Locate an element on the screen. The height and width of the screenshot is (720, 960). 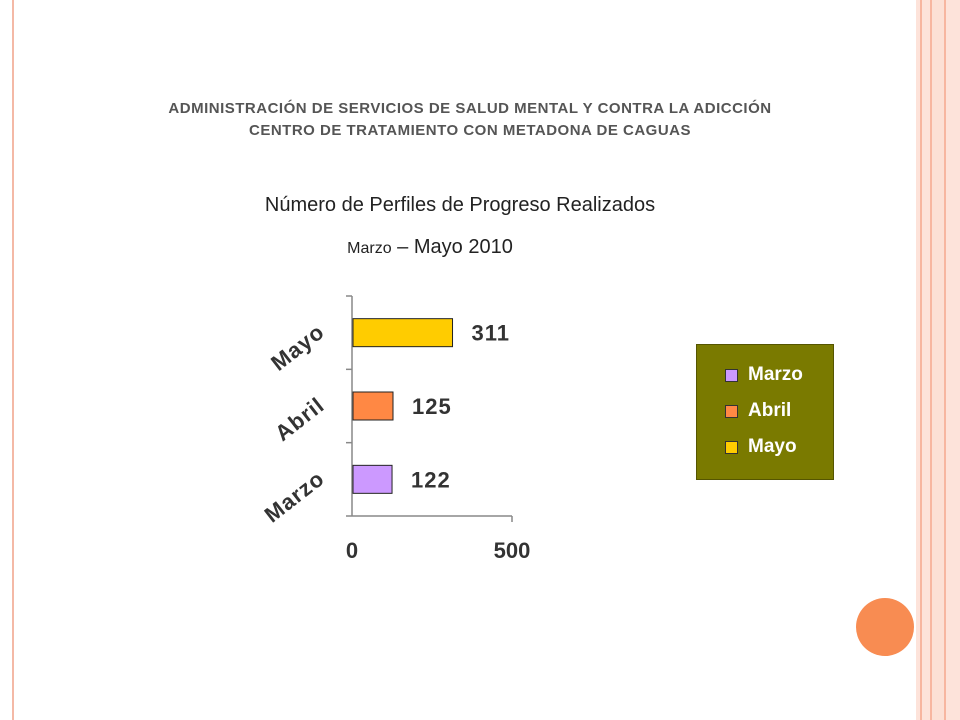
slide-frame-right is located at coordinates (938, 360).